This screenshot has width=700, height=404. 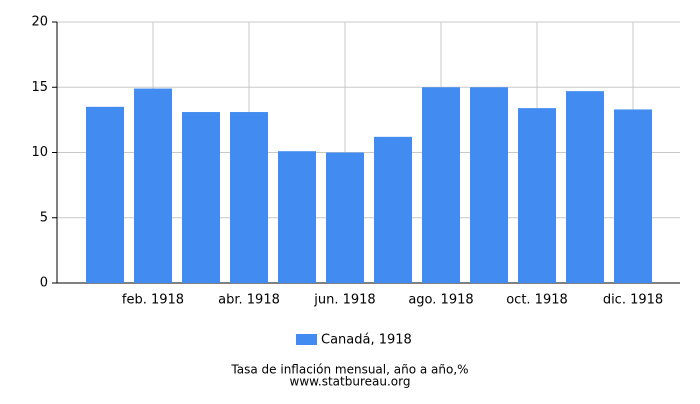 What do you see at coordinates (366, 340) in the screenshot?
I see `legend-label: Canadá, 1918` at bounding box center [366, 340].